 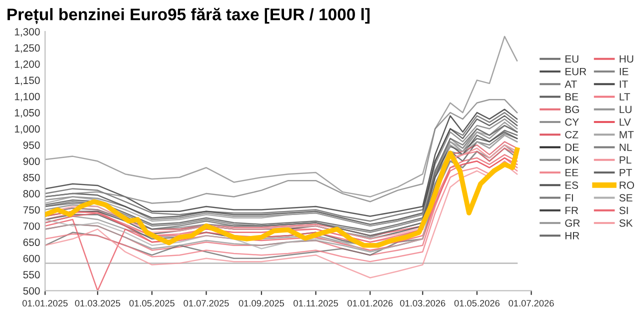 I want to click on y-tick-label: 650, so click(x=31, y=242).